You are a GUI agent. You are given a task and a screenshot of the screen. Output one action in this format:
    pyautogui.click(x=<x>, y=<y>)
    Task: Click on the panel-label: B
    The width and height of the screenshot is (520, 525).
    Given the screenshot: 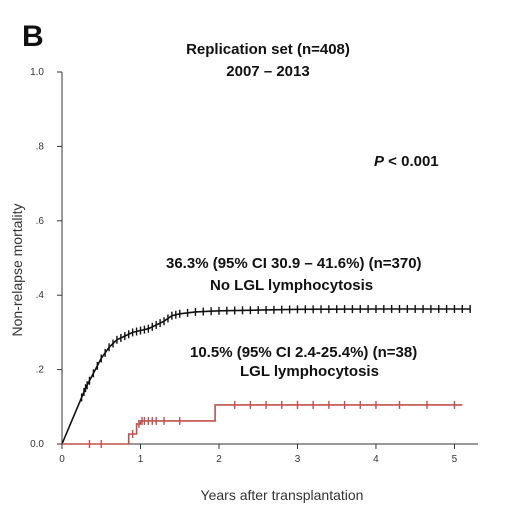 What is the action you would take?
    pyautogui.click(x=33, y=36)
    